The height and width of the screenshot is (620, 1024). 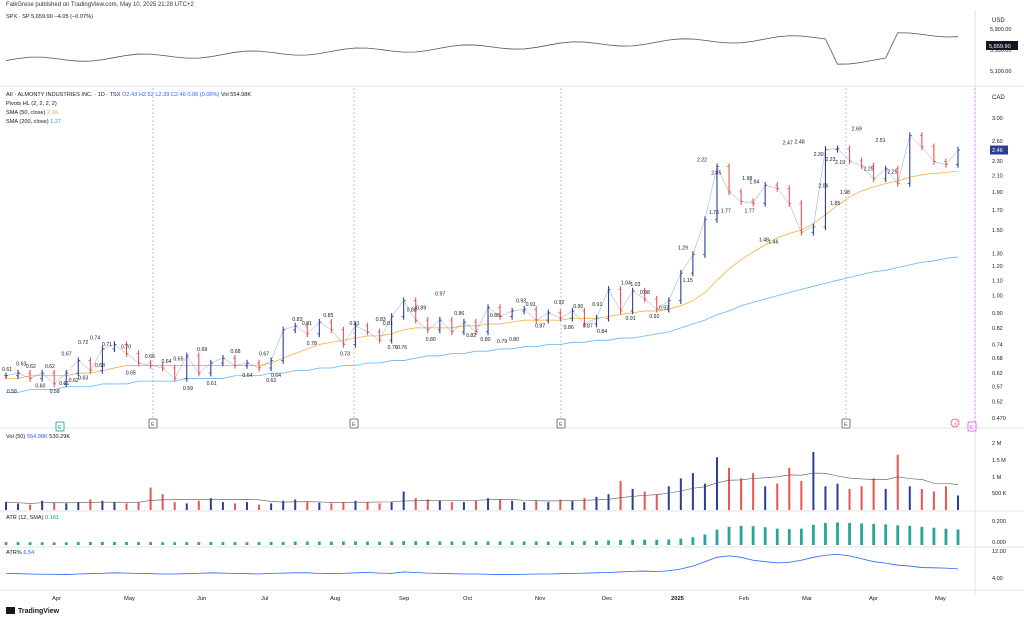 What do you see at coordinates (559, 303) in the screenshot?
I see `pivot-label: 0.92` at bounding box center [559, 303].